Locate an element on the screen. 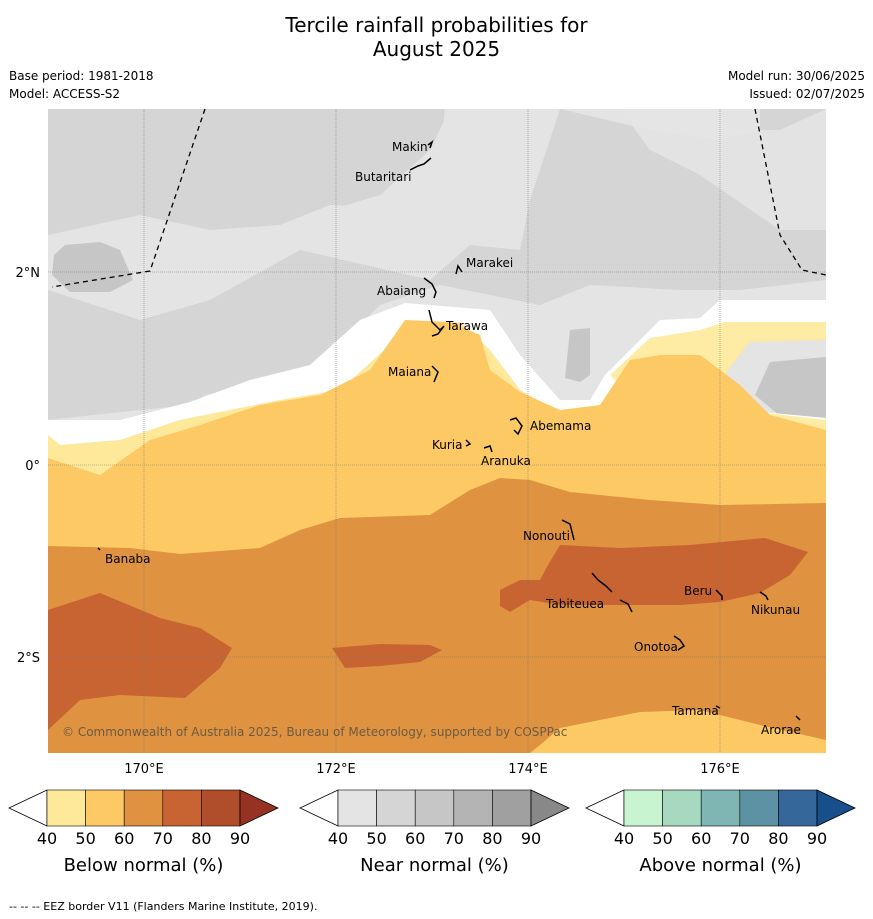 This screenshot has width=873, height=919. tarawa-island is located at coordinates (436, 323).